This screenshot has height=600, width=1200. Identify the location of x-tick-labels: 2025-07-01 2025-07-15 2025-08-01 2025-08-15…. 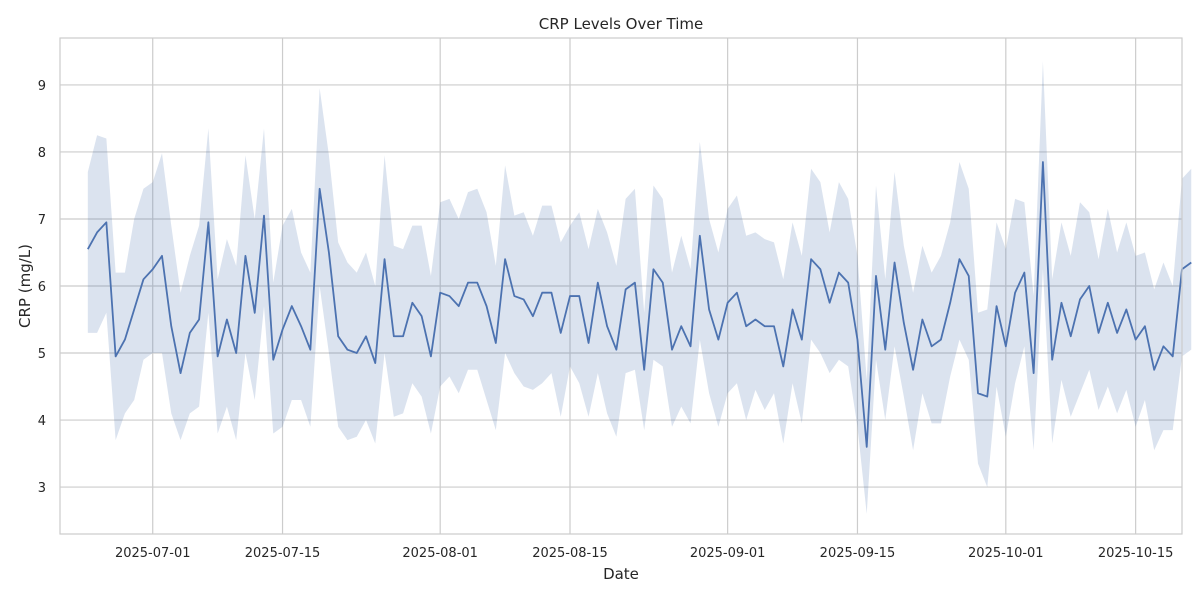
(644, 553).